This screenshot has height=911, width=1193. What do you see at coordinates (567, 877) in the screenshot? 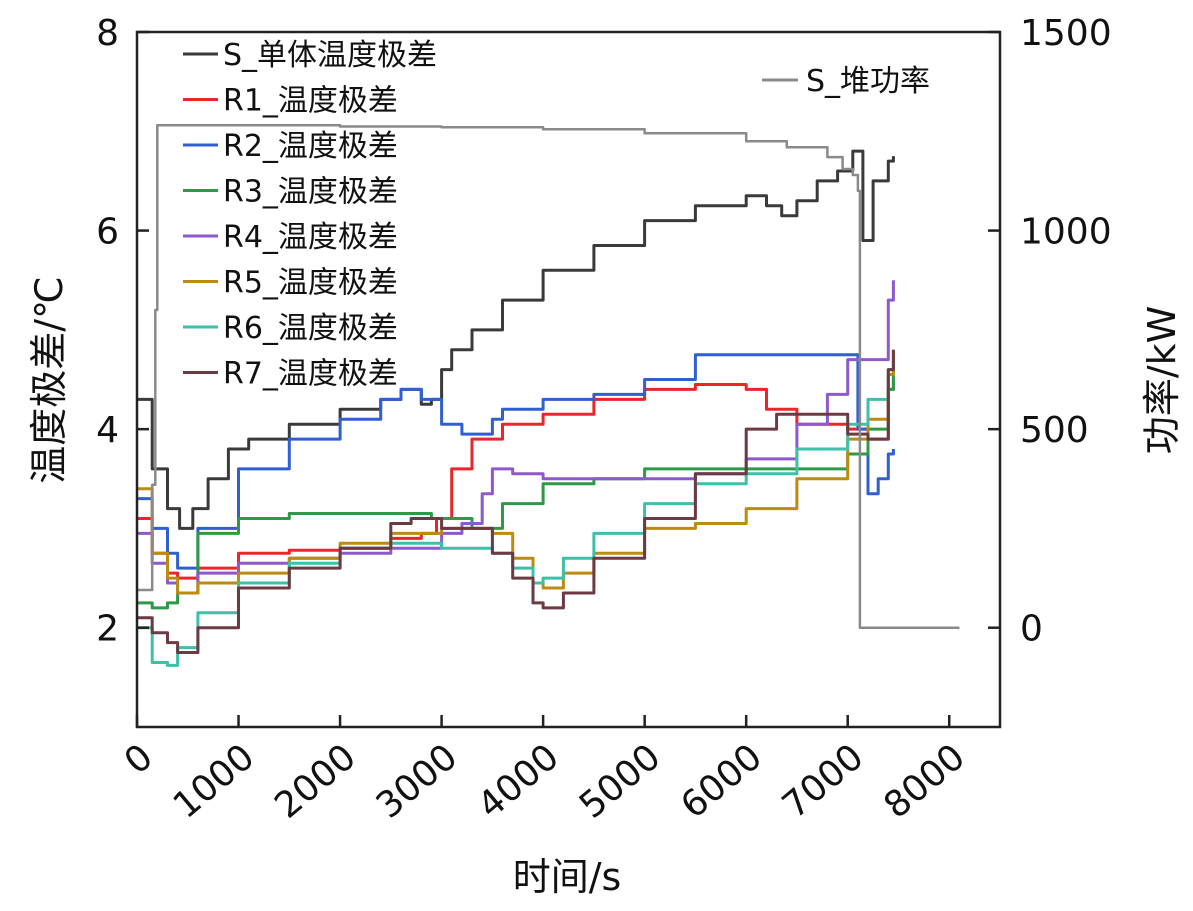
I see `x-axis-label: 时间/s` at bounding box center [567, 877].